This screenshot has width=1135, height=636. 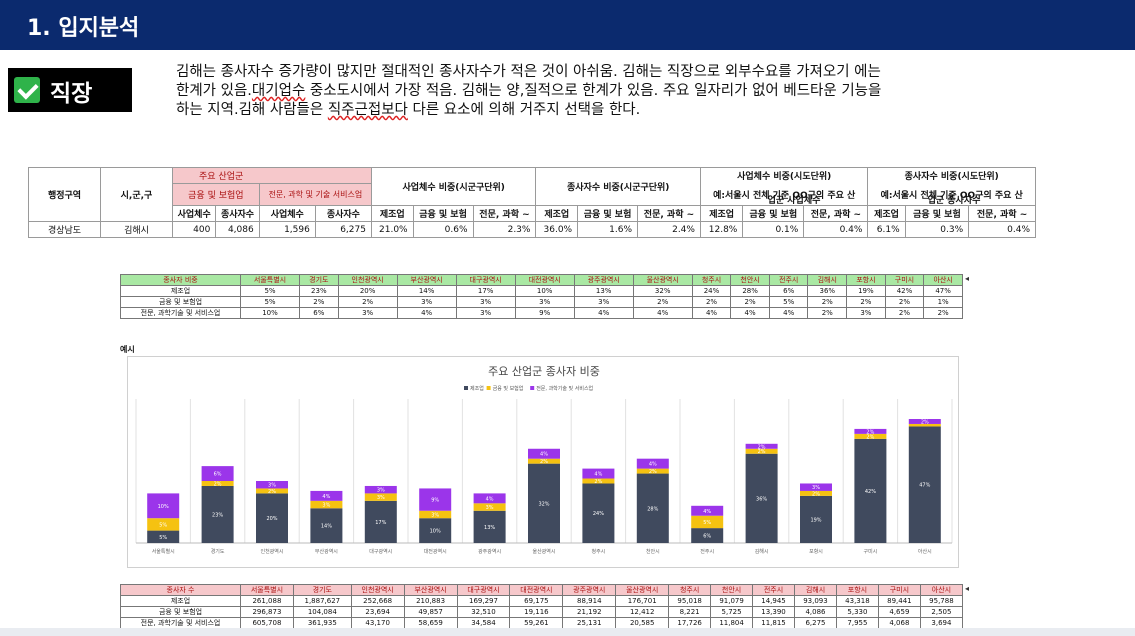 What do you see at coordinates (237, 213) in the screenshot?
I see `header-fin-workers: 종사자수` at bounding box center [237, 213].